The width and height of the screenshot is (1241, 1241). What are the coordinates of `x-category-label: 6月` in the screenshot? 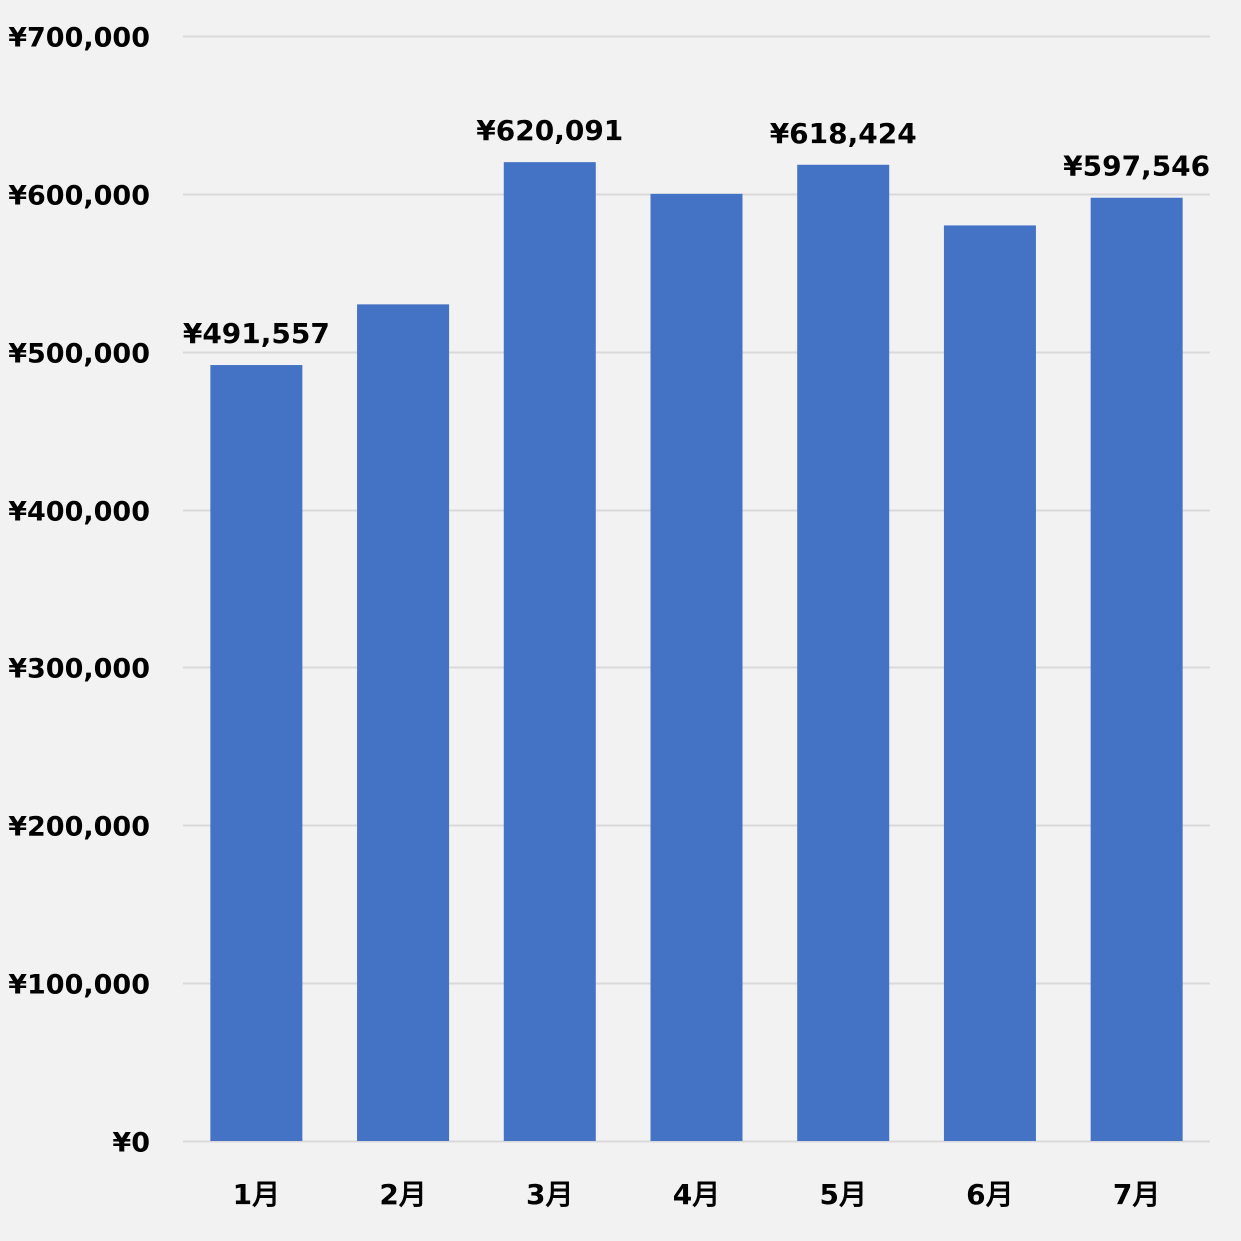 It's located at (989, 1194).